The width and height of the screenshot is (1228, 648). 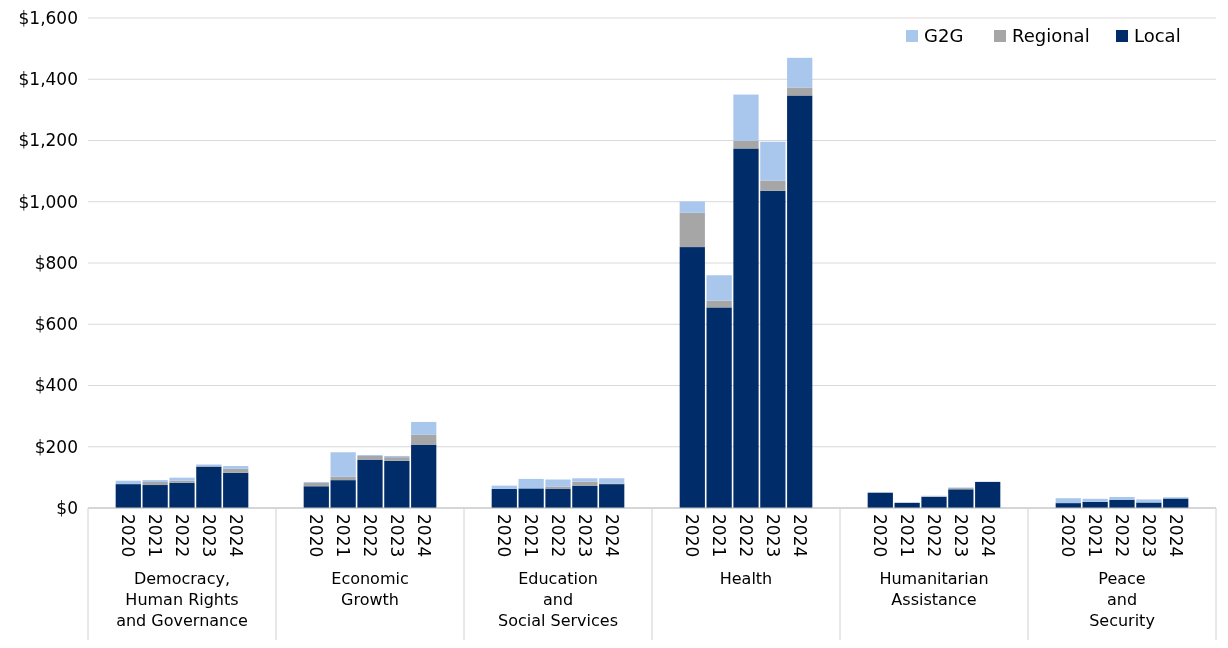 What do you see at coordinates (182, 599) in the screenshot?
I see `text: Democracy, Human Rights and Governance` at bounding box center [182, 599].